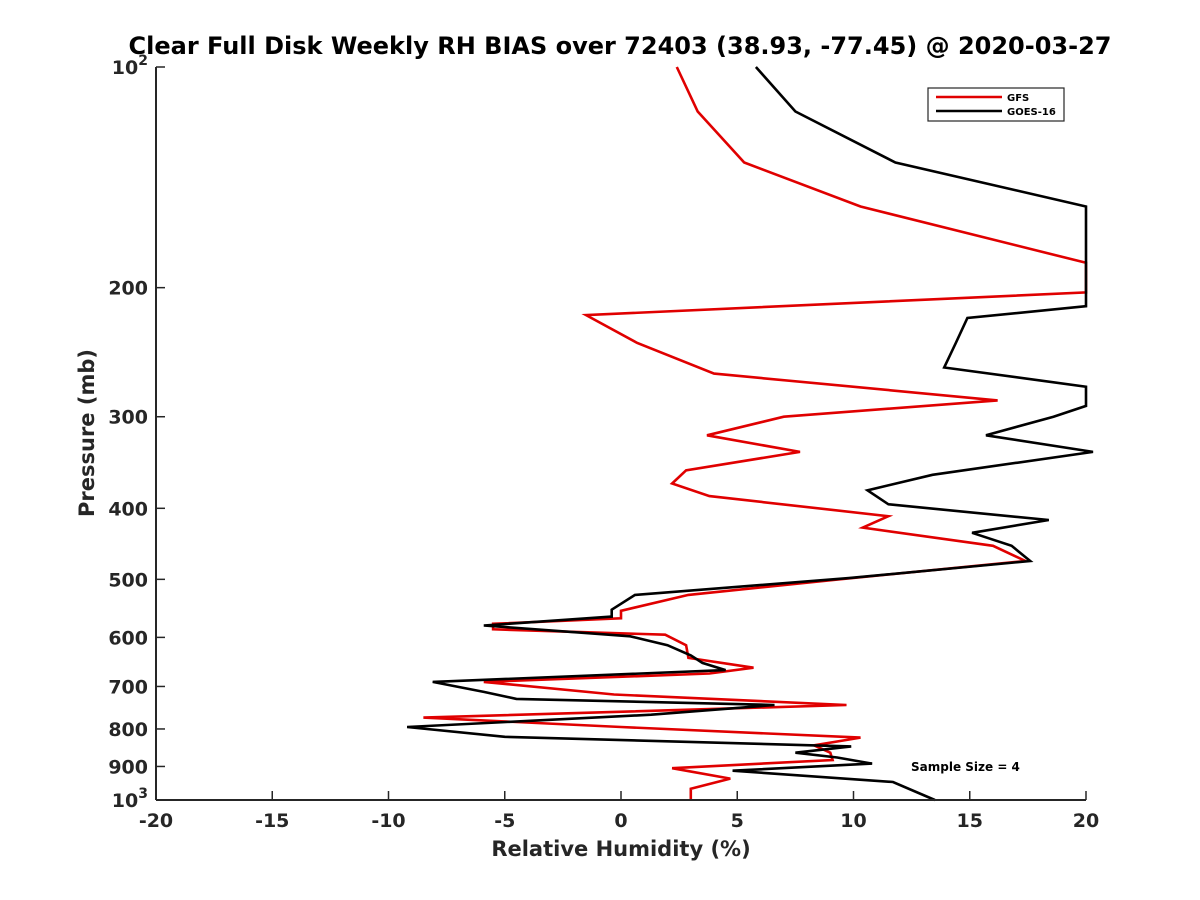 Image resolution: width=1200 pixels, height=900 pixels. Describe the element at coordinates (970, 821) in the screenshot. I see `x-tick-label: 15` at that location.